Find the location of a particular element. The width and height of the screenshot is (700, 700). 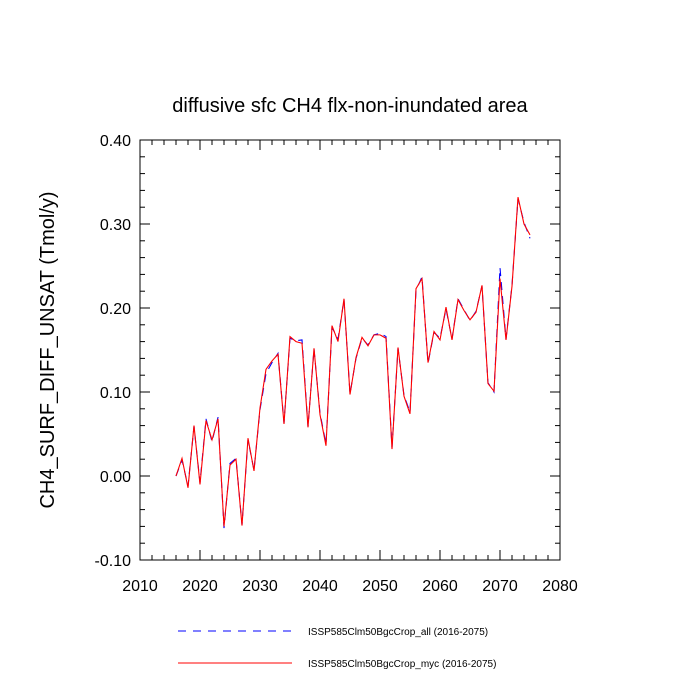

y-axis-label: CH4_SURF_DIFF_UNSAT (Tmol/y) is located at coordinates (48, 349).